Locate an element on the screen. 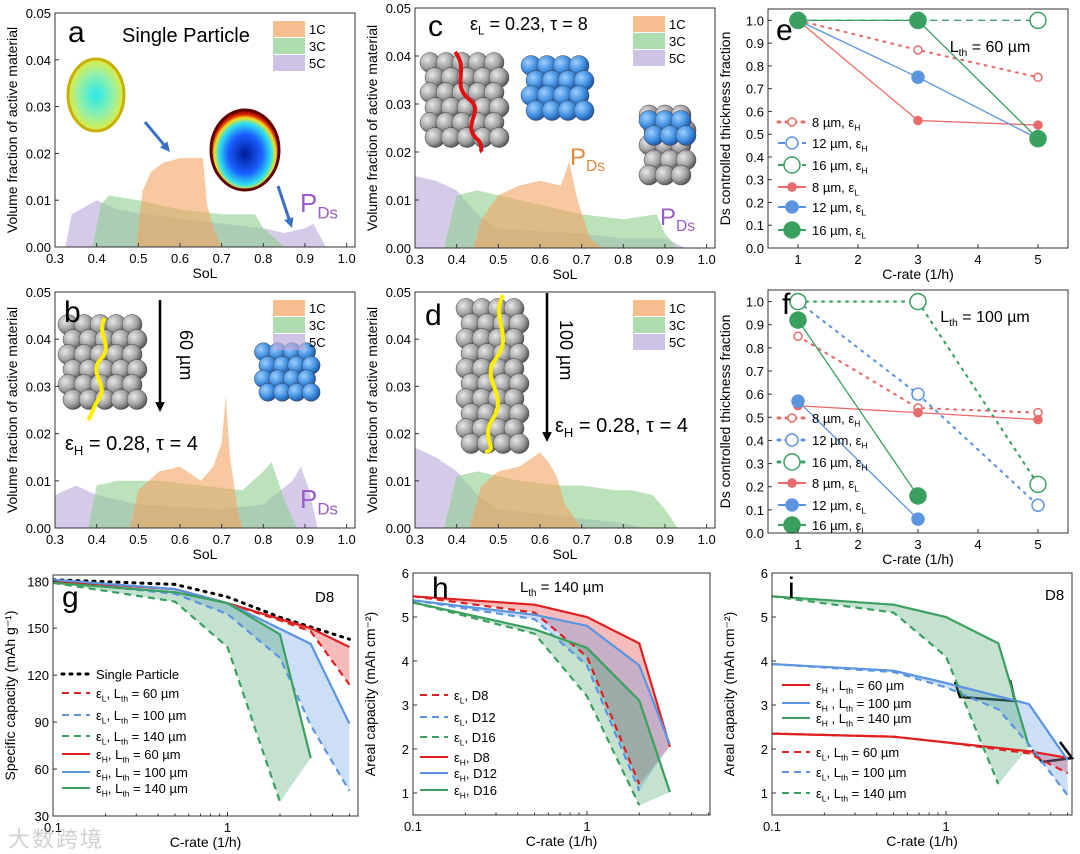 This screenshot has height=854, width=1080. annotation-length: 60 µm is located at coordinates (186, 355).